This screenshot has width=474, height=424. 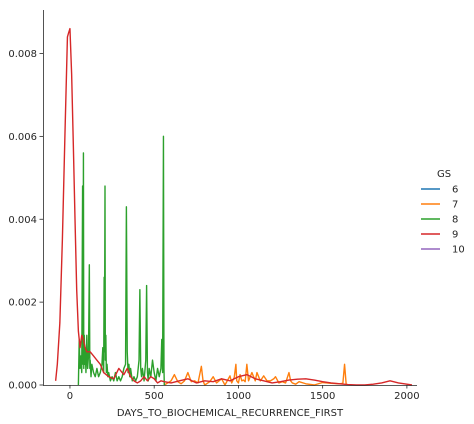 What do you see at coordinates (322, 396) in the screenshot?
I see `x-tick-label: 1500` at bounding box center [322, 396].